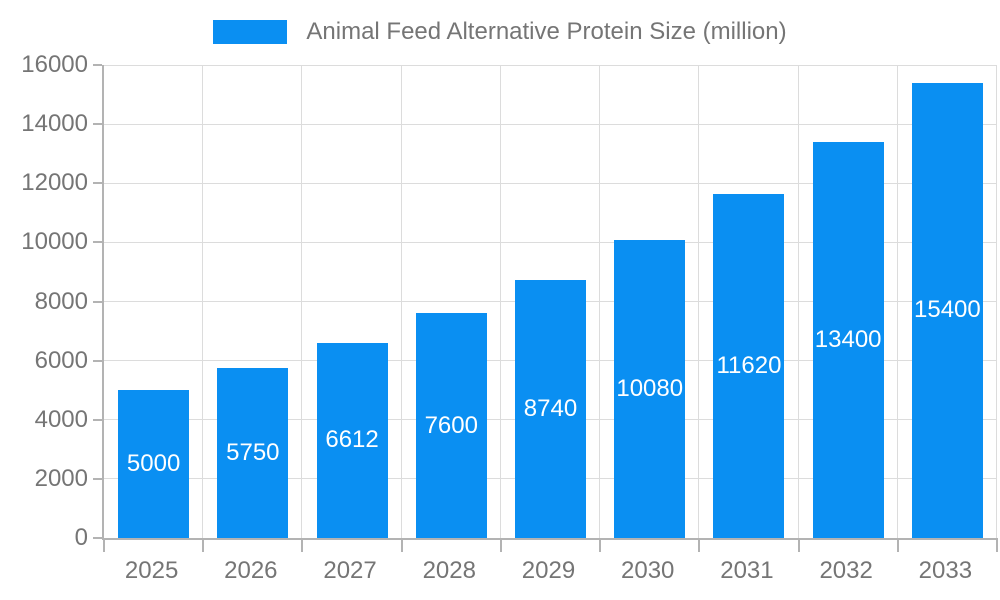  Describe the element at coordinates (61, 301) in the screenshot. I see `y-tick-label: 8000` at that location.